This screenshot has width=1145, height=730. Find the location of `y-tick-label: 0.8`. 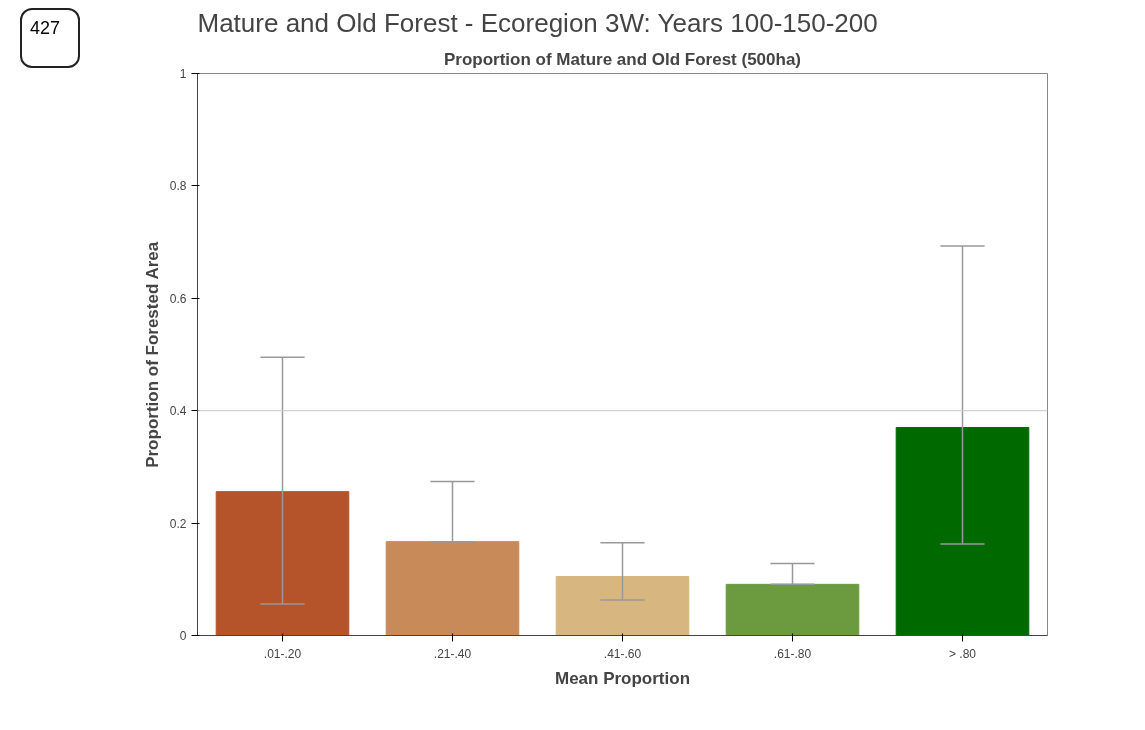

y-tick-label: 0.8 is located at coordinates (178, 186).